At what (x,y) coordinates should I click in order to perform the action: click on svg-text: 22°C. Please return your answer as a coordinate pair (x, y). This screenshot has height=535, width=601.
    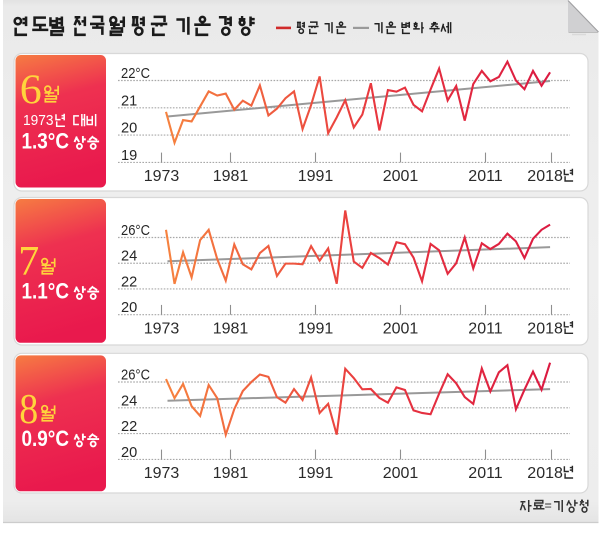
    Looking at the image, I should click on (135, 74).